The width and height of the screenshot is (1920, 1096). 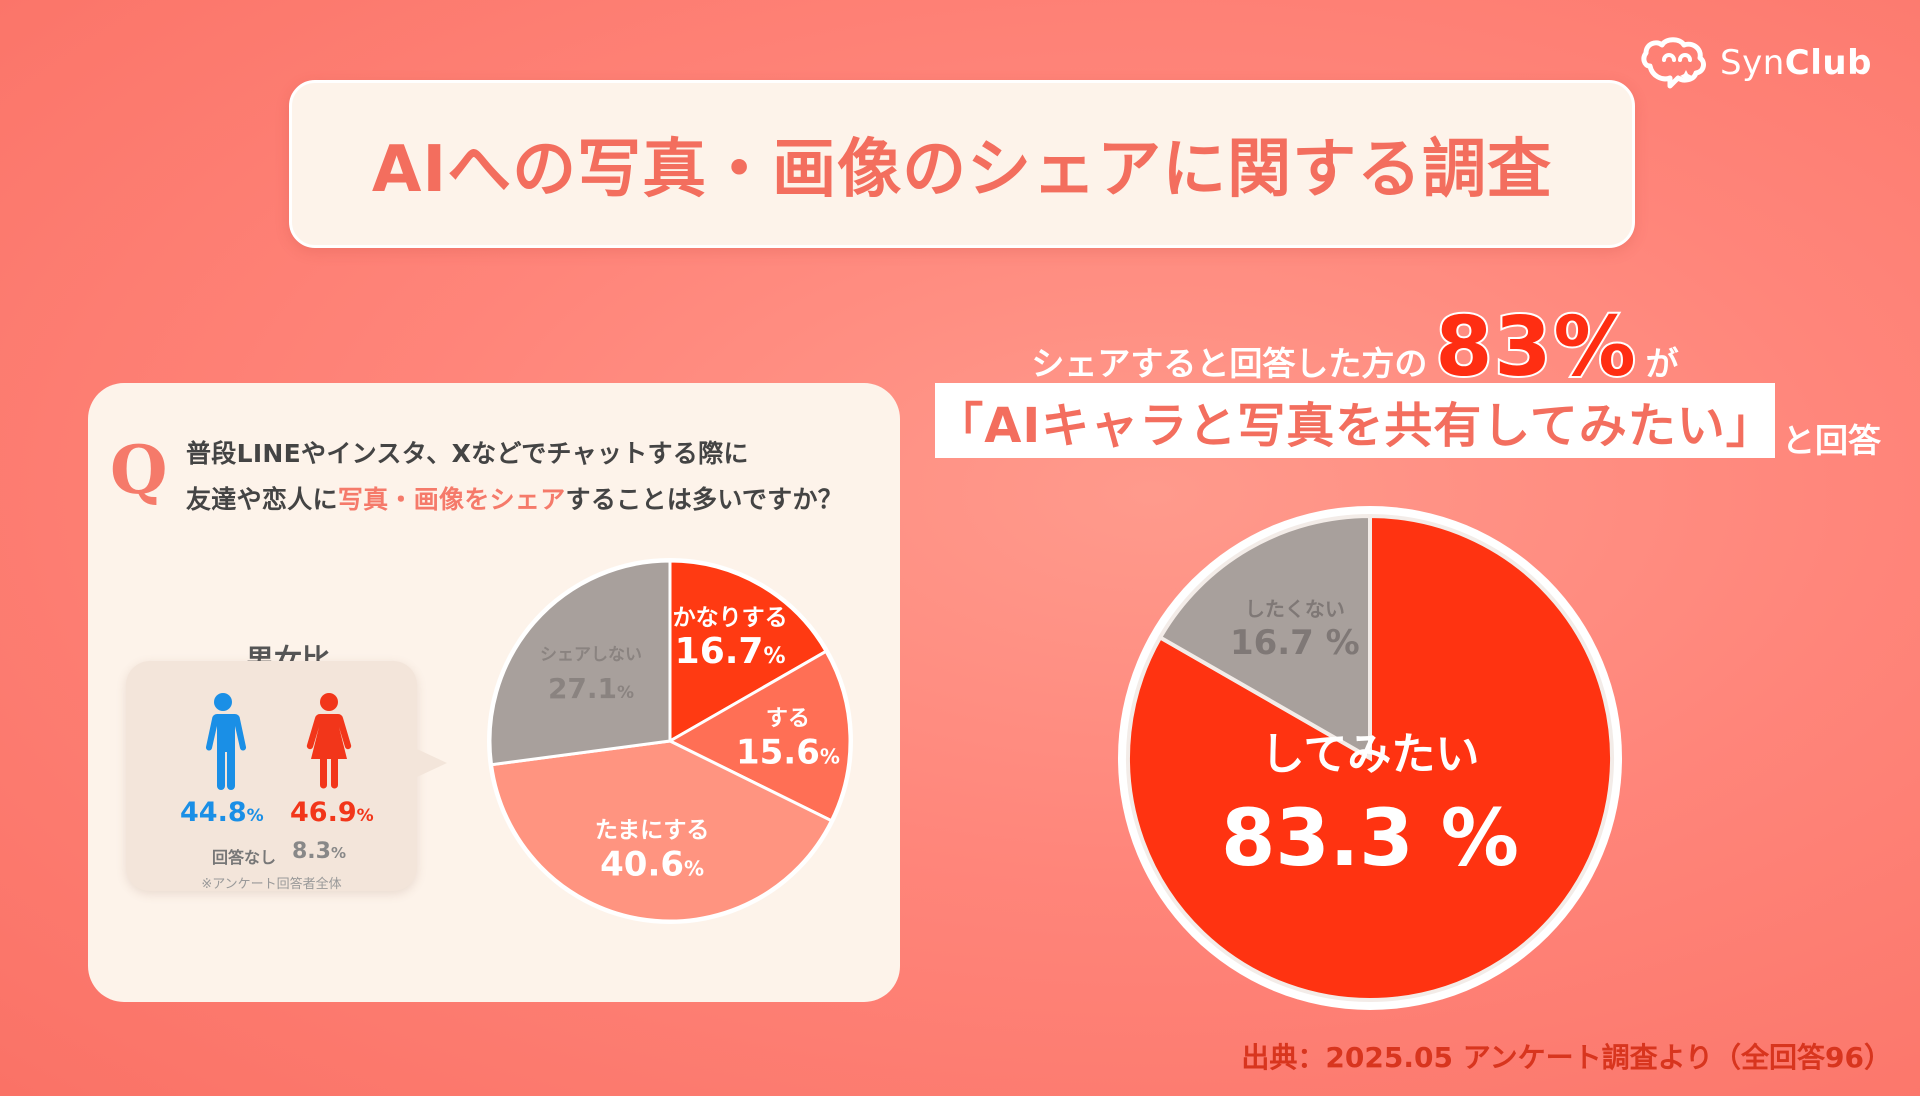 I want to click on pie-1-label-2: たまにする, so click(x=652, y=831).